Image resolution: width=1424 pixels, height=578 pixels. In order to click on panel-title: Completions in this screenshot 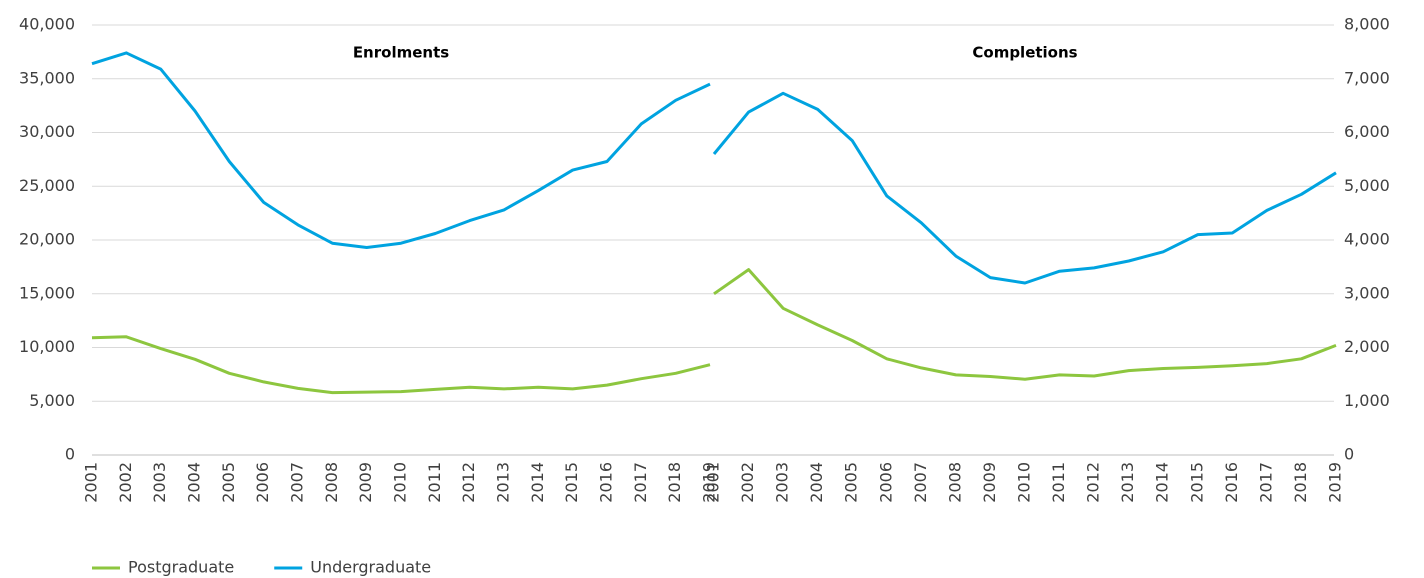, I will do `click(1024, 53)`.